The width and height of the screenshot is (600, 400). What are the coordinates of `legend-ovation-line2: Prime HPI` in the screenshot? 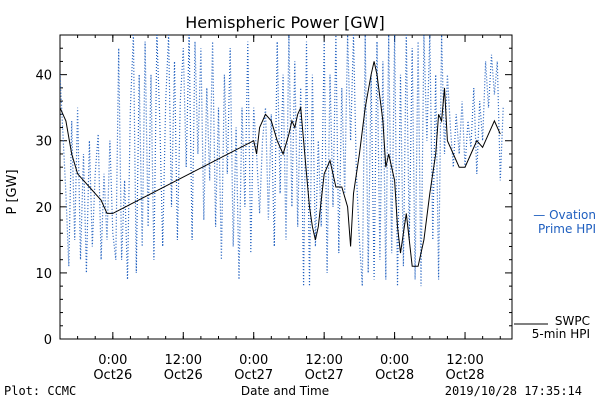 It's located at (567, 229).